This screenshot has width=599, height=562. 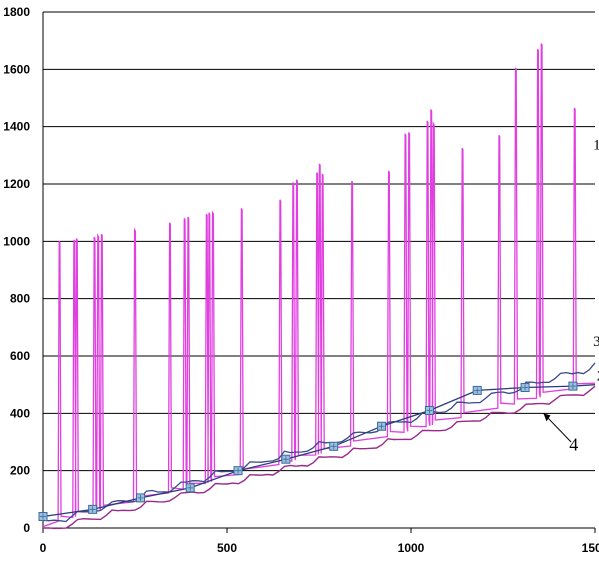 What do you see at coordinates (319, 541) in the screenshot?
I see `x-axis-ticks: 0 500 1000 1500` at bounding box center [319, 541].